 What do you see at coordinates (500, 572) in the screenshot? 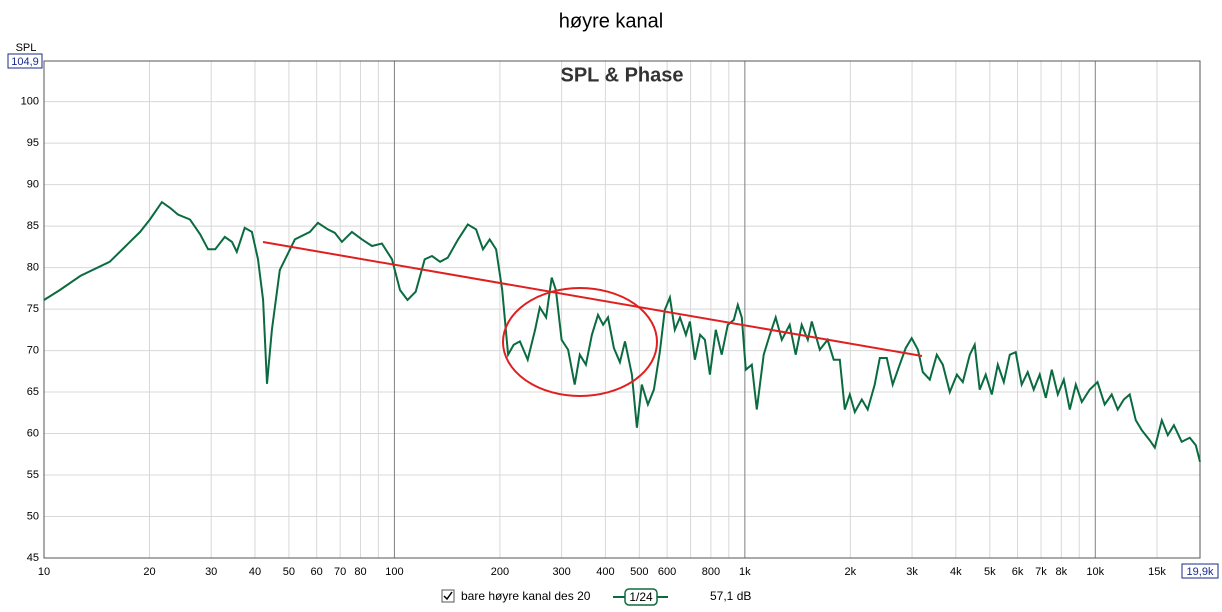
I see `x-tick-label: 200` at bounding box center [500, 572].